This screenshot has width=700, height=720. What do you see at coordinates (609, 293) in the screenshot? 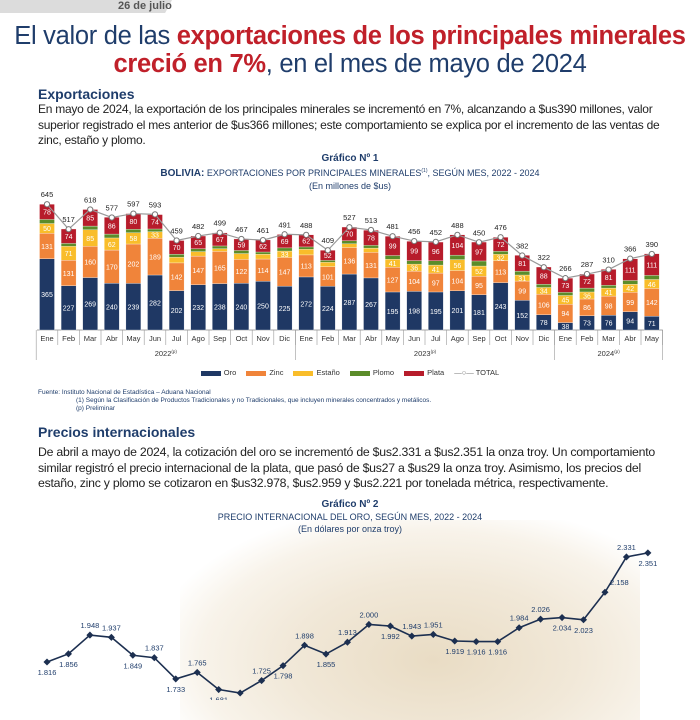
I see `bar-value-label: 41` at bounding box center [609, 293].